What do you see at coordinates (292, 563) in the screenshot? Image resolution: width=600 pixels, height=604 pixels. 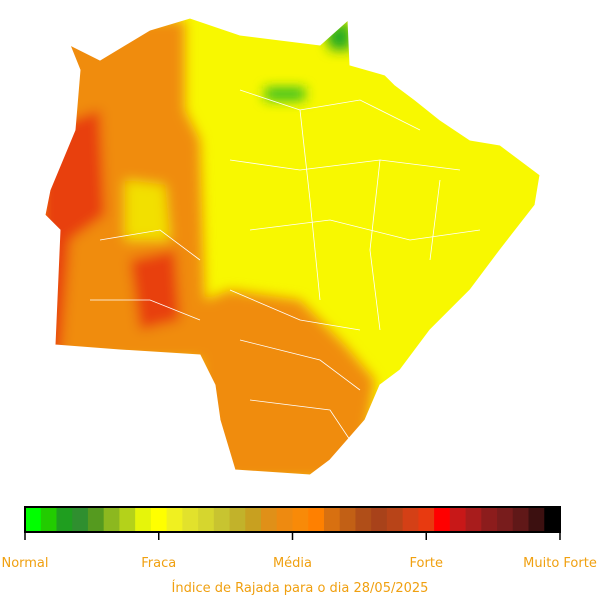 I see `colorbar-label: Média` at bounding box center [292, 563].